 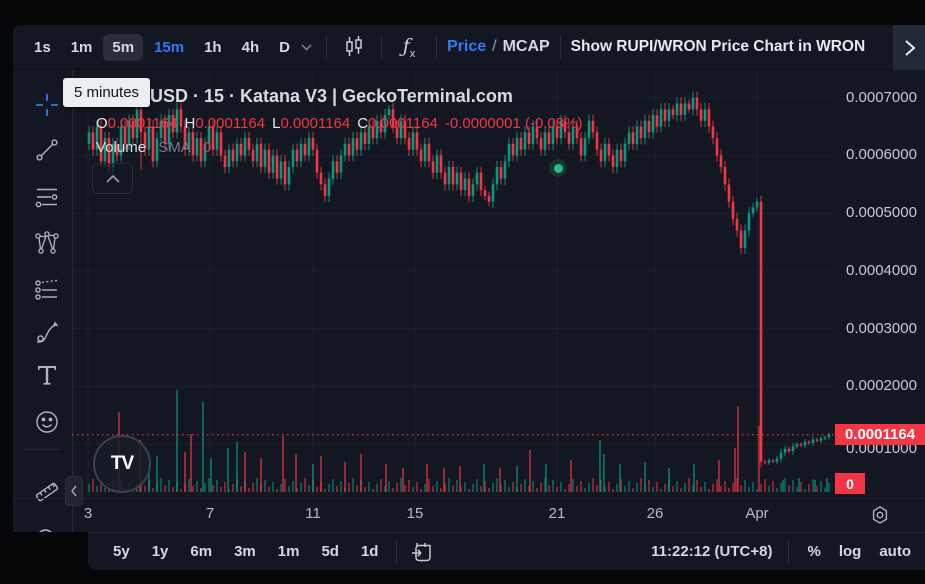 I want to click on sidebar-collapse-chevron-left-icon, so click(x=74, y=491).